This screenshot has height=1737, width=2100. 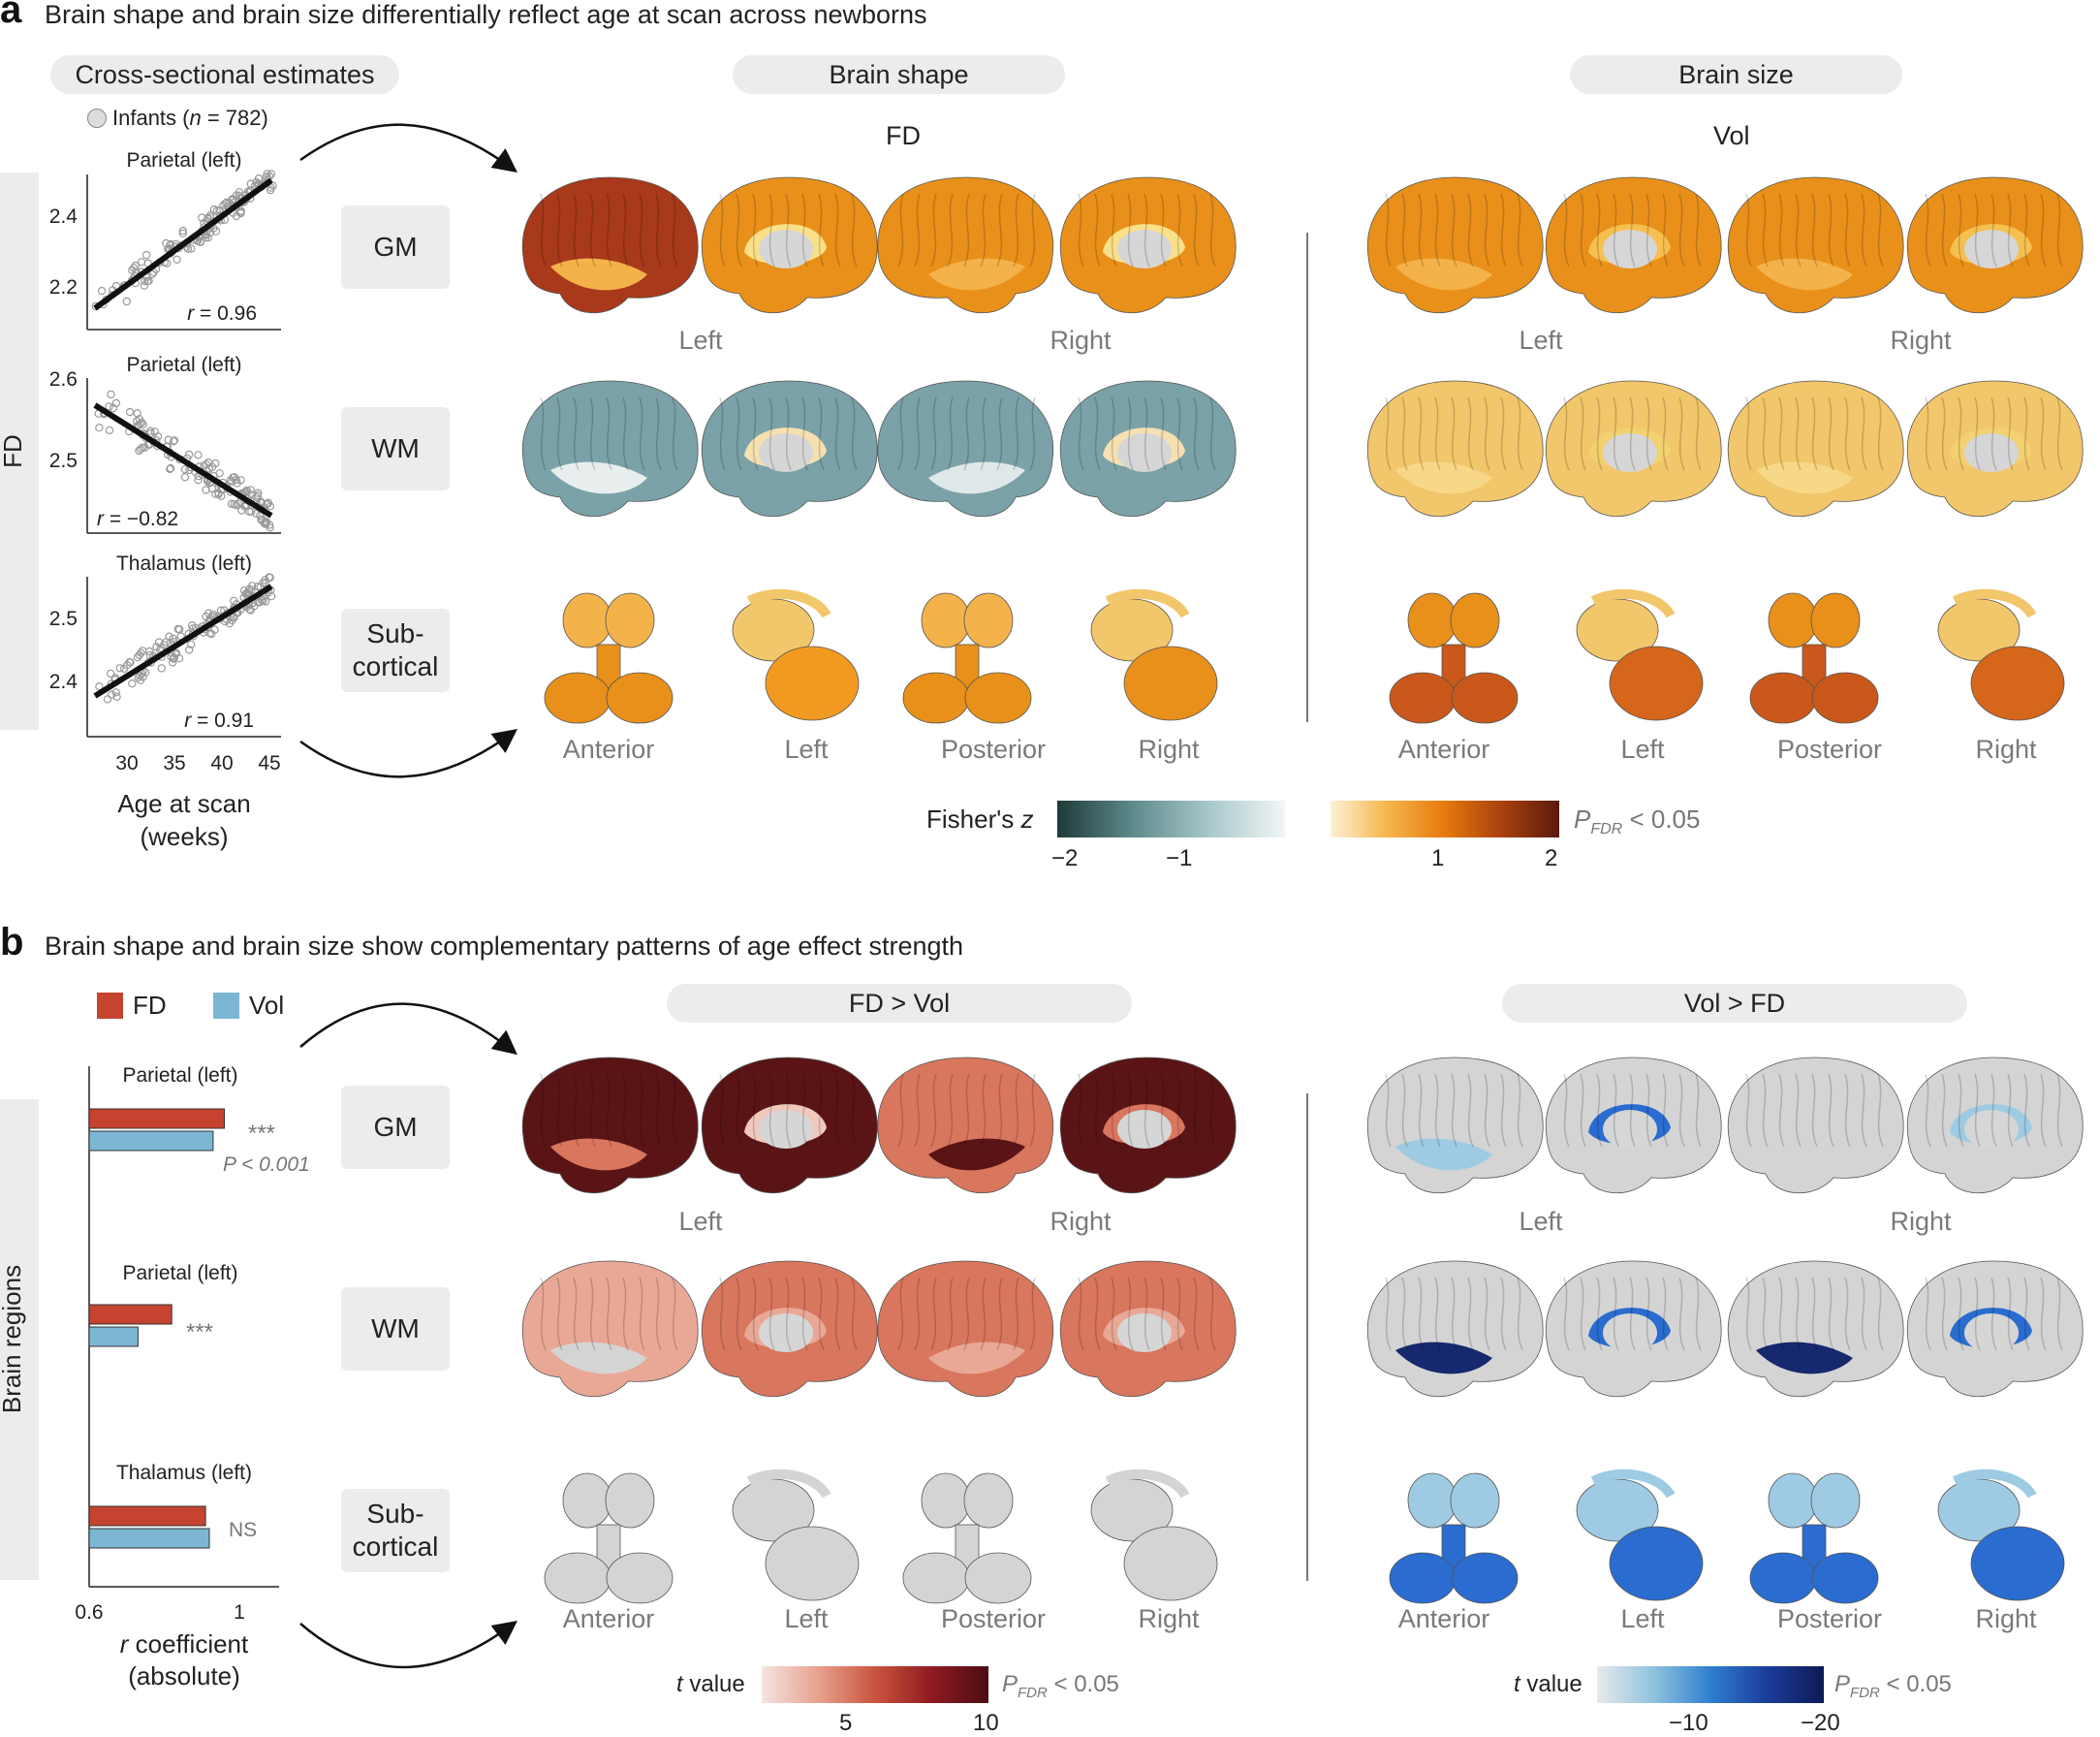 I want to click on p-value-1: P < 0.001, so click(x=266, y=1164).